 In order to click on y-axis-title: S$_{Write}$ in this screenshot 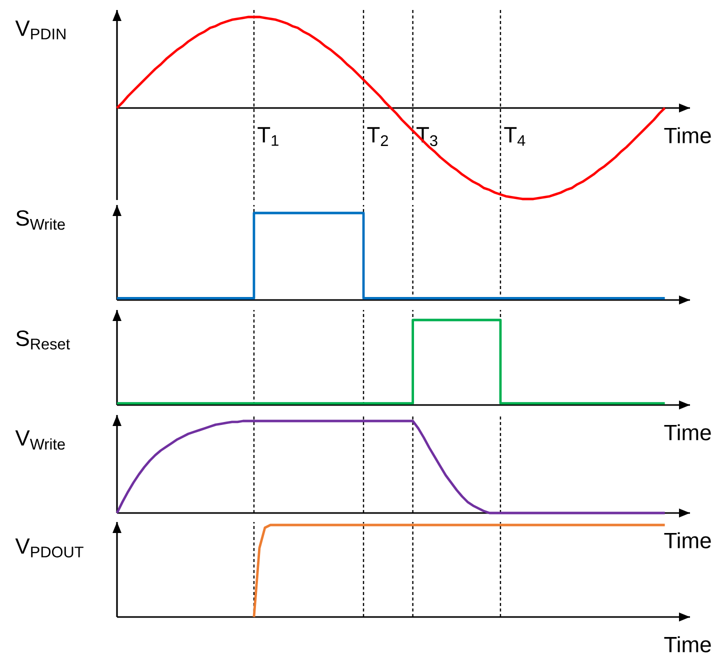, I will do `click(40, 220)`.